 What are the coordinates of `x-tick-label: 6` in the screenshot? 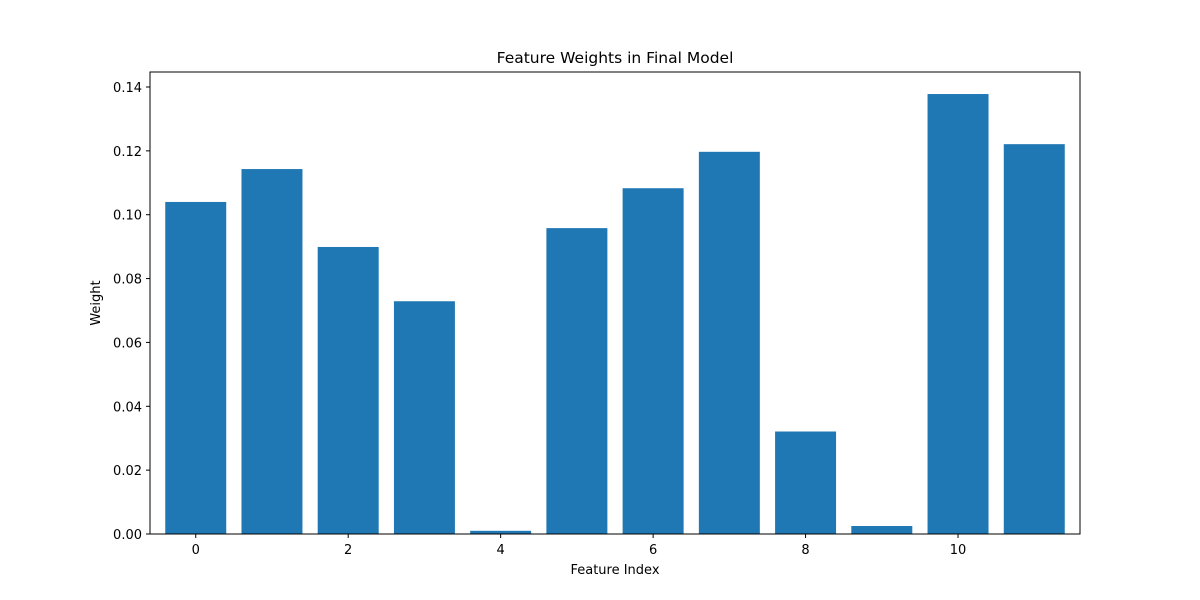 It's located at (653, 550).